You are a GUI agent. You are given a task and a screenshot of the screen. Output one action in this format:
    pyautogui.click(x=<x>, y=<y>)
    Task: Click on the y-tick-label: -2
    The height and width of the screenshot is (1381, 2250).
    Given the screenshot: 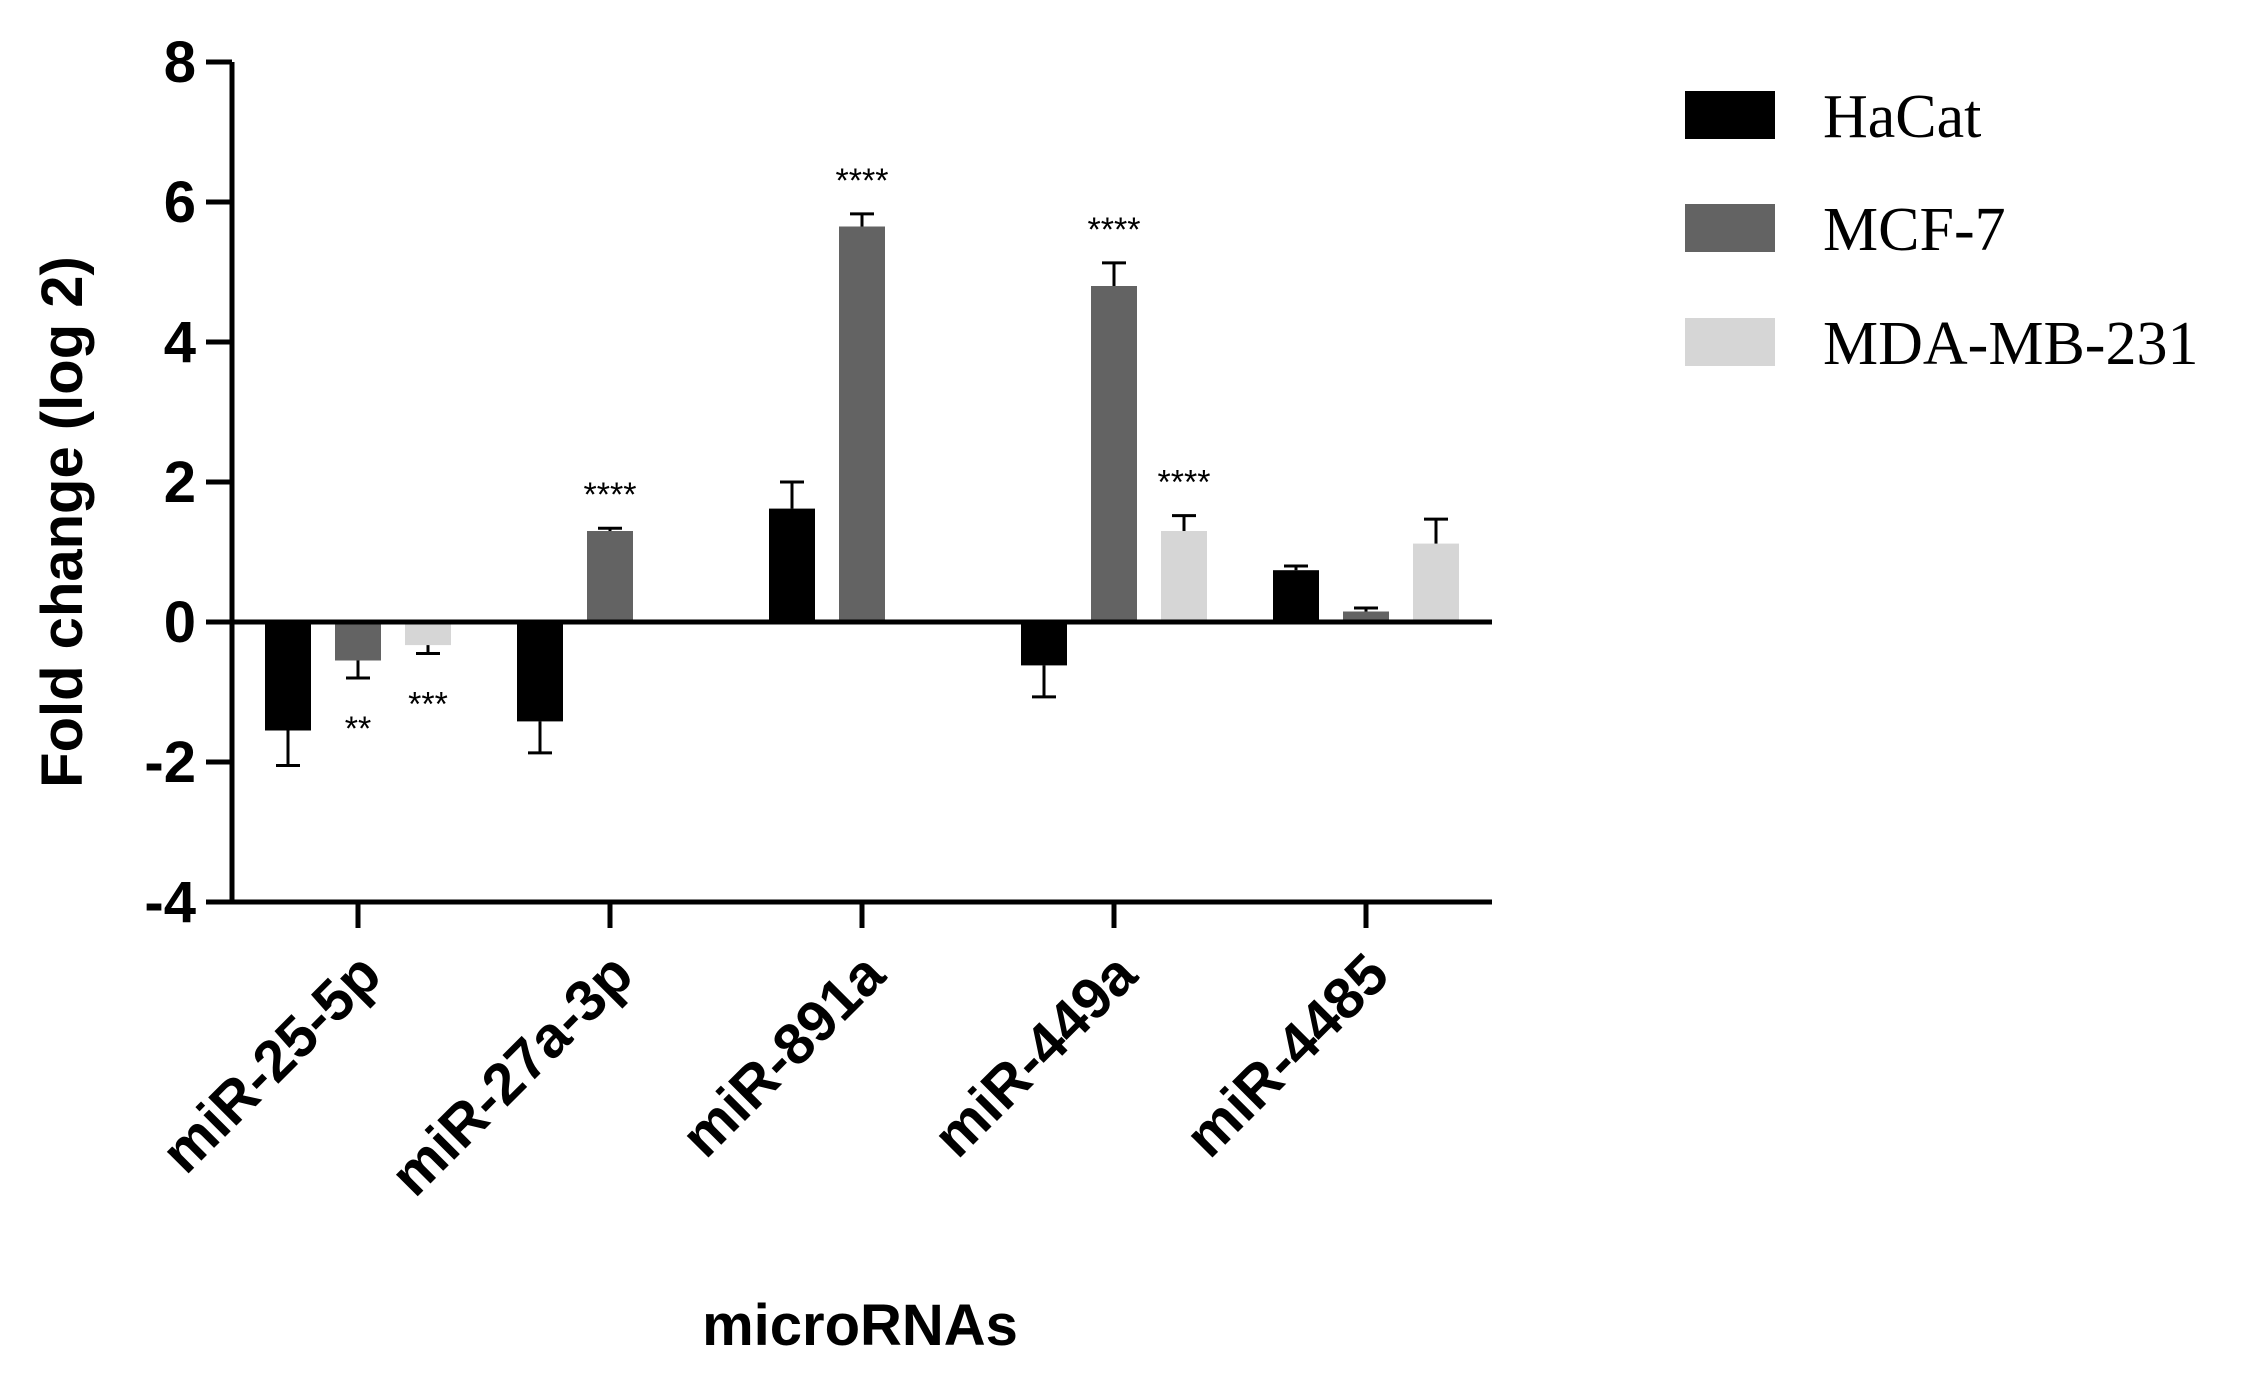 What is the action you would take?
    pyautogui.click(x=170, y=762)
    